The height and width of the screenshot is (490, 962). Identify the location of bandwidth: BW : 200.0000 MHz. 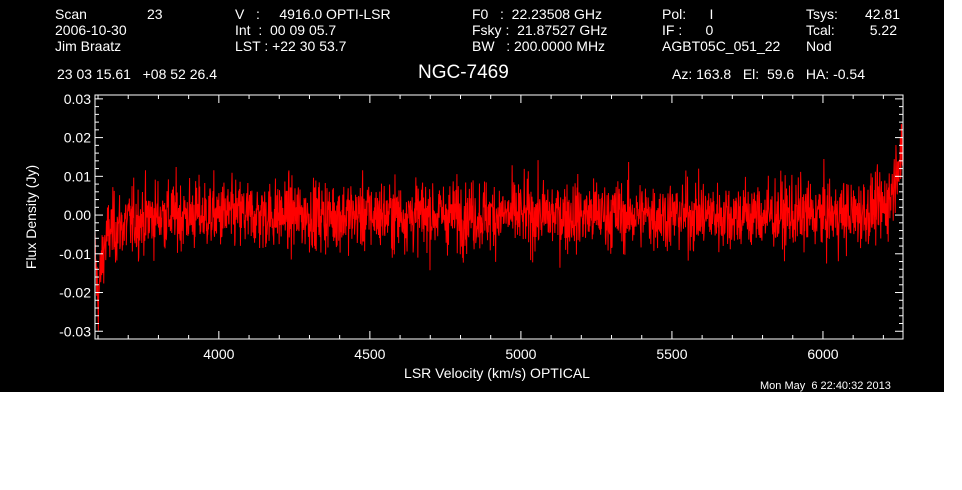
(539, 46).